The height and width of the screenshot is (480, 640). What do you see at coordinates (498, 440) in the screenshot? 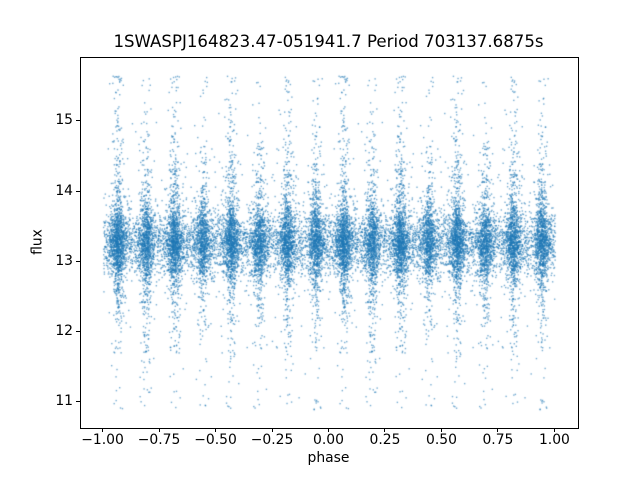
I see `x-tick-label: 0.75` at bounding box center [498, 440].